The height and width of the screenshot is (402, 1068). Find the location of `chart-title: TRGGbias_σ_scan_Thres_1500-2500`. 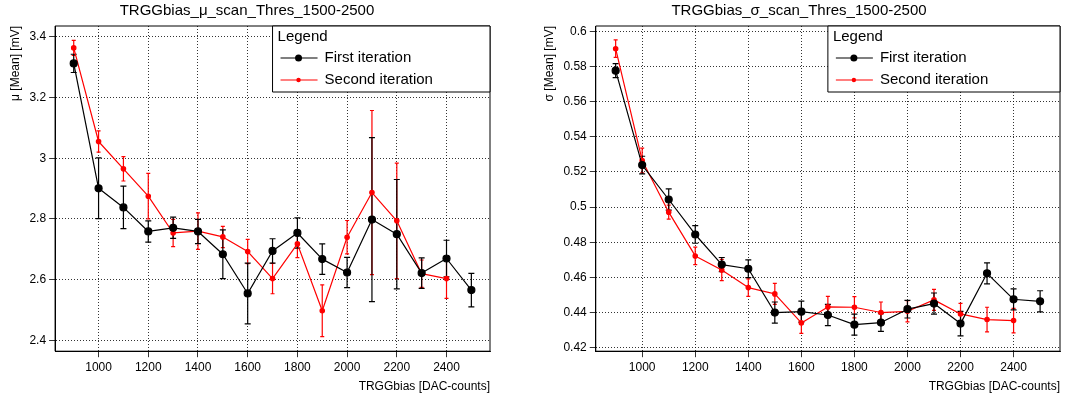

chart-title: TRGGbias_σ_scan_Thres_1500-2500 is located at coordinates (799, 10).